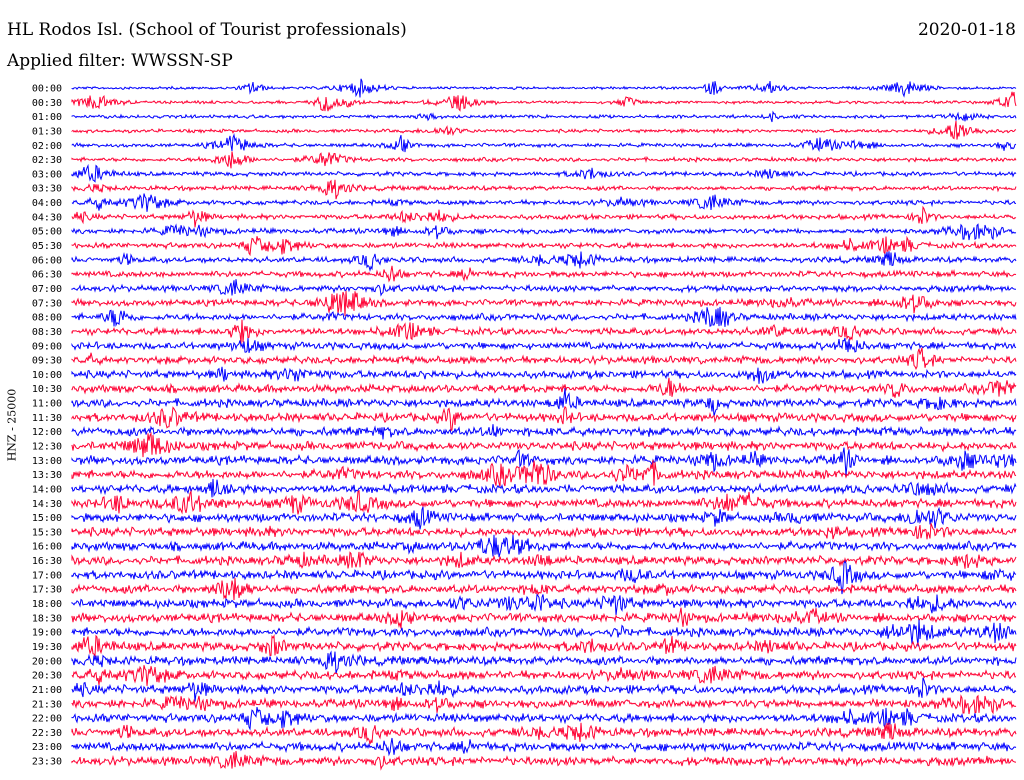 This screenshot has width=1024, height=780. Describe the element at coordinates (47, 676) in the screenshot. I see `time-tick-label: 20:30` at that location.